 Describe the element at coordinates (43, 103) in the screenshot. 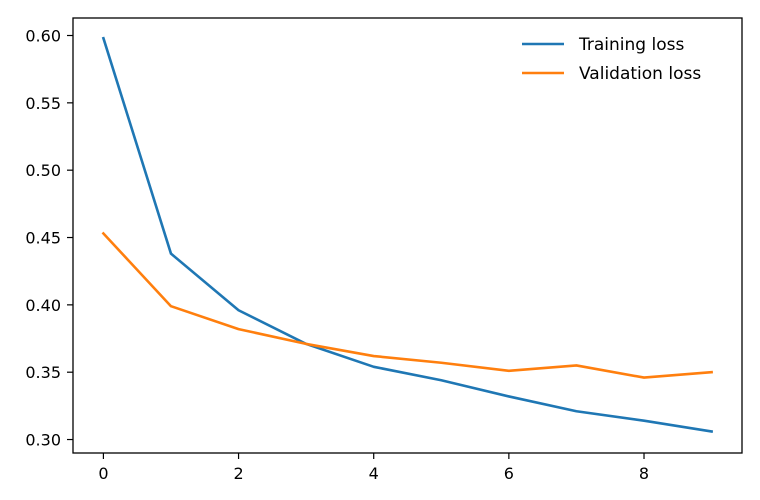

I see `y-tick-label-5: 0.55` at that location.